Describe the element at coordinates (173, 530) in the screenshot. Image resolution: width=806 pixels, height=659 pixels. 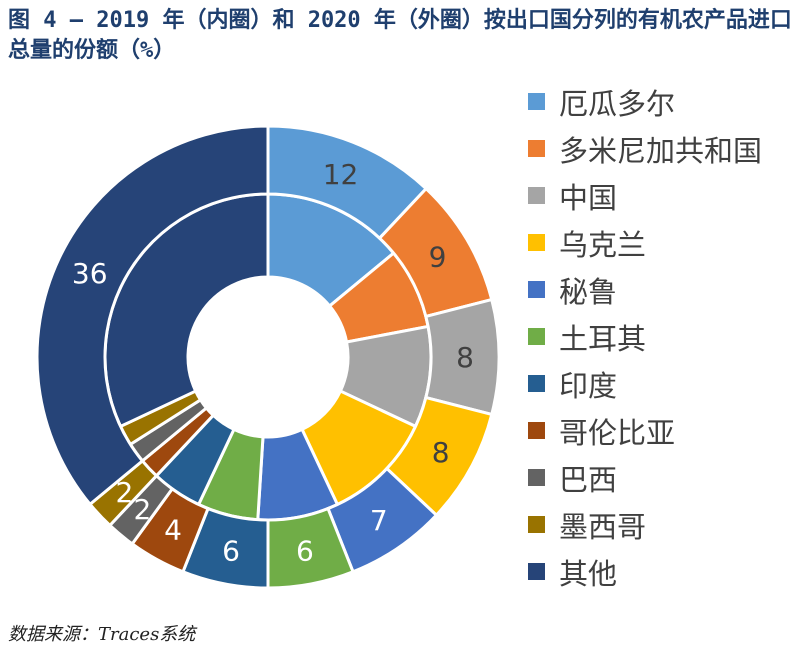
I see `data-label-outer-7: 4` at that location.